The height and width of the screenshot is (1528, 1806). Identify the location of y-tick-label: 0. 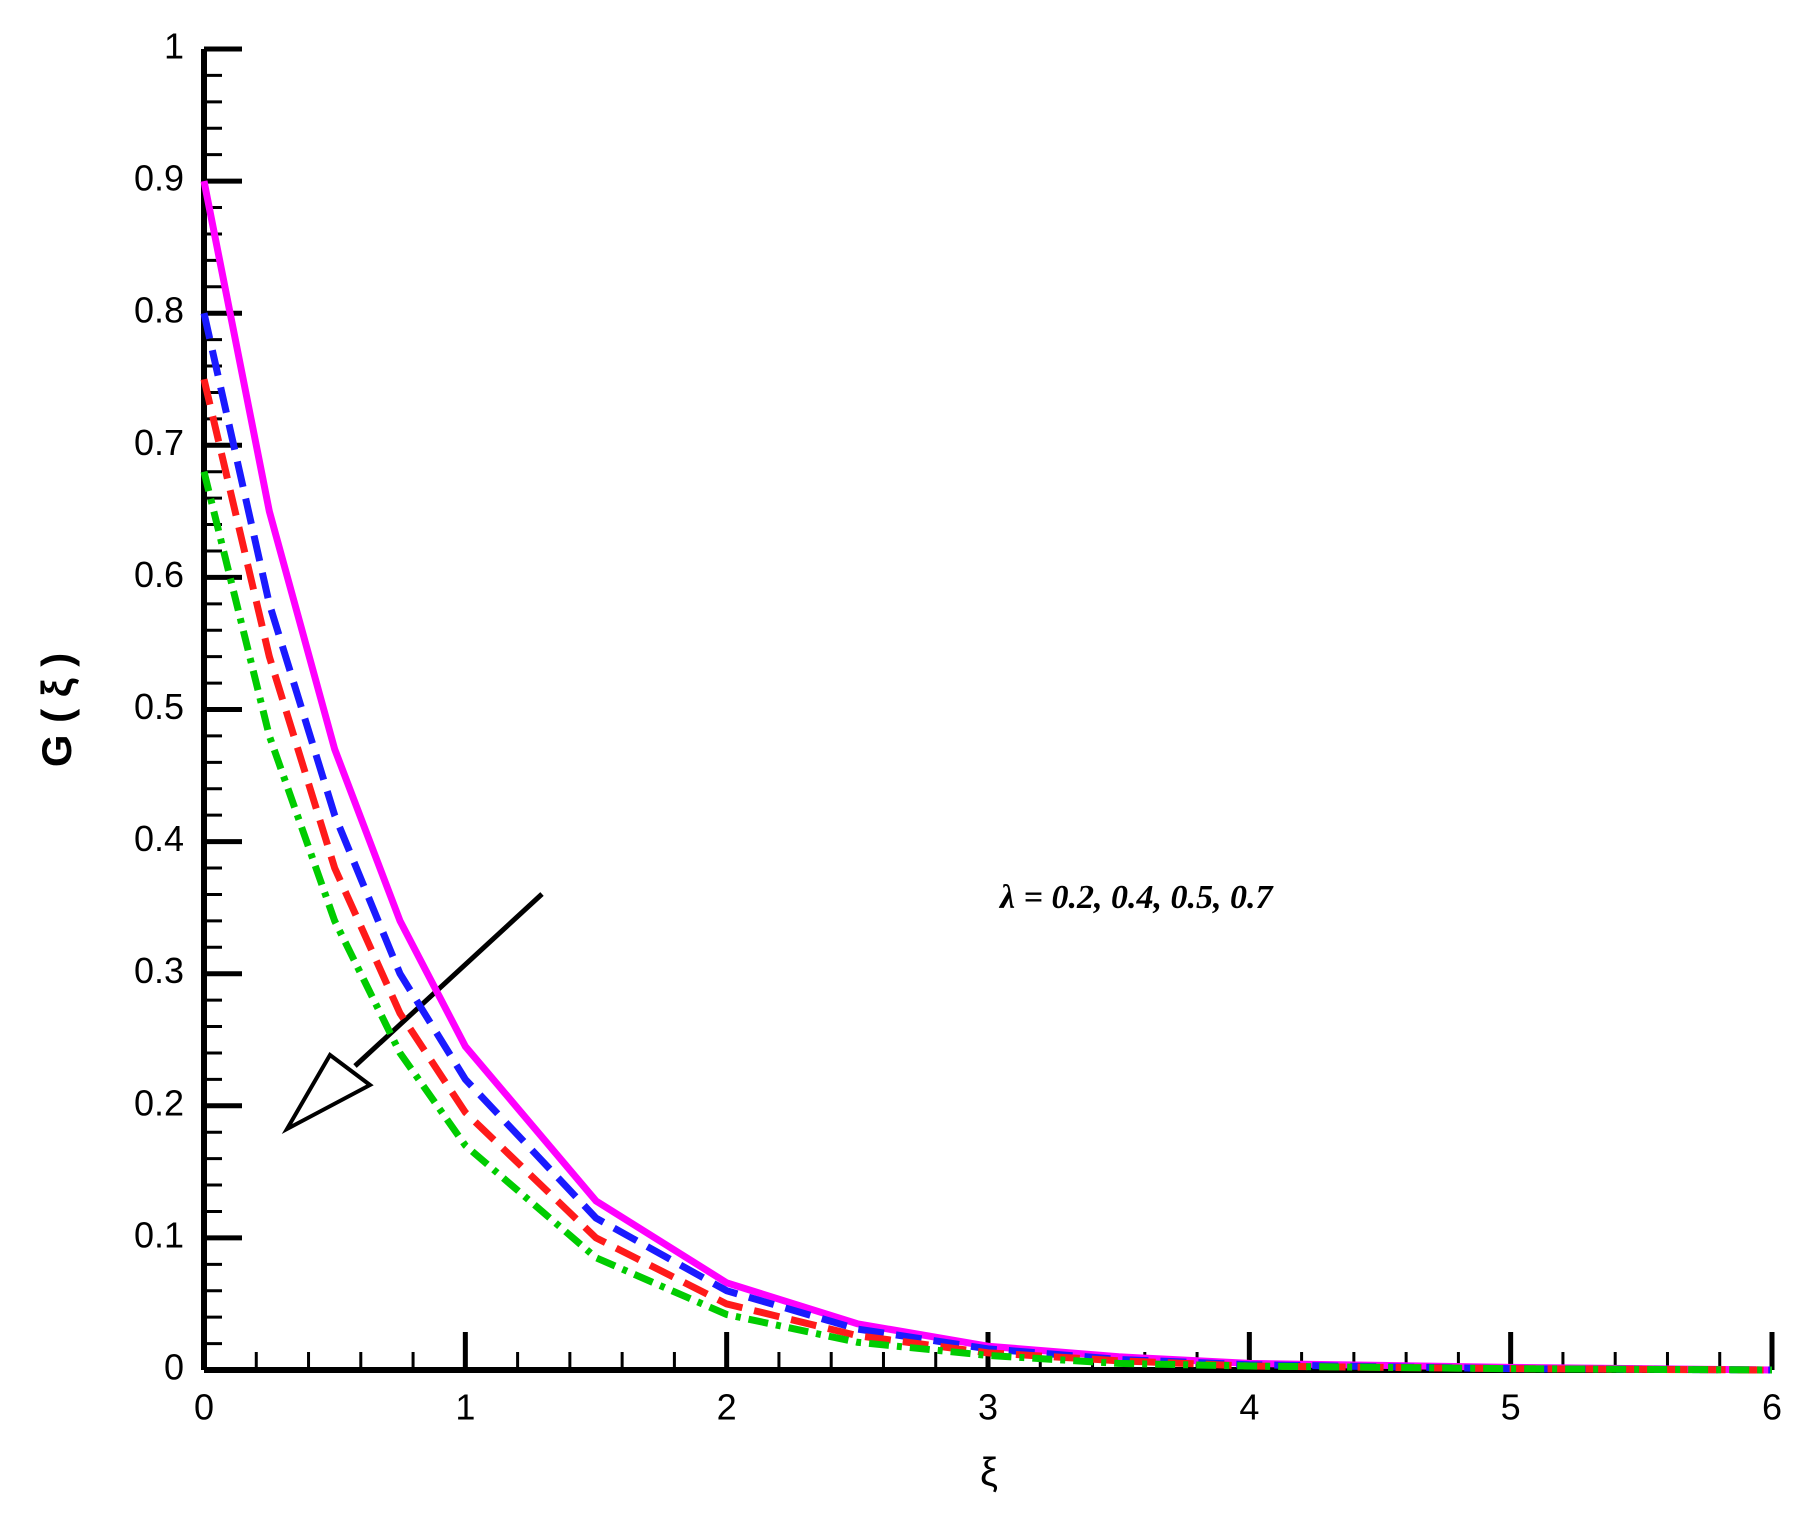
(174, 1367).